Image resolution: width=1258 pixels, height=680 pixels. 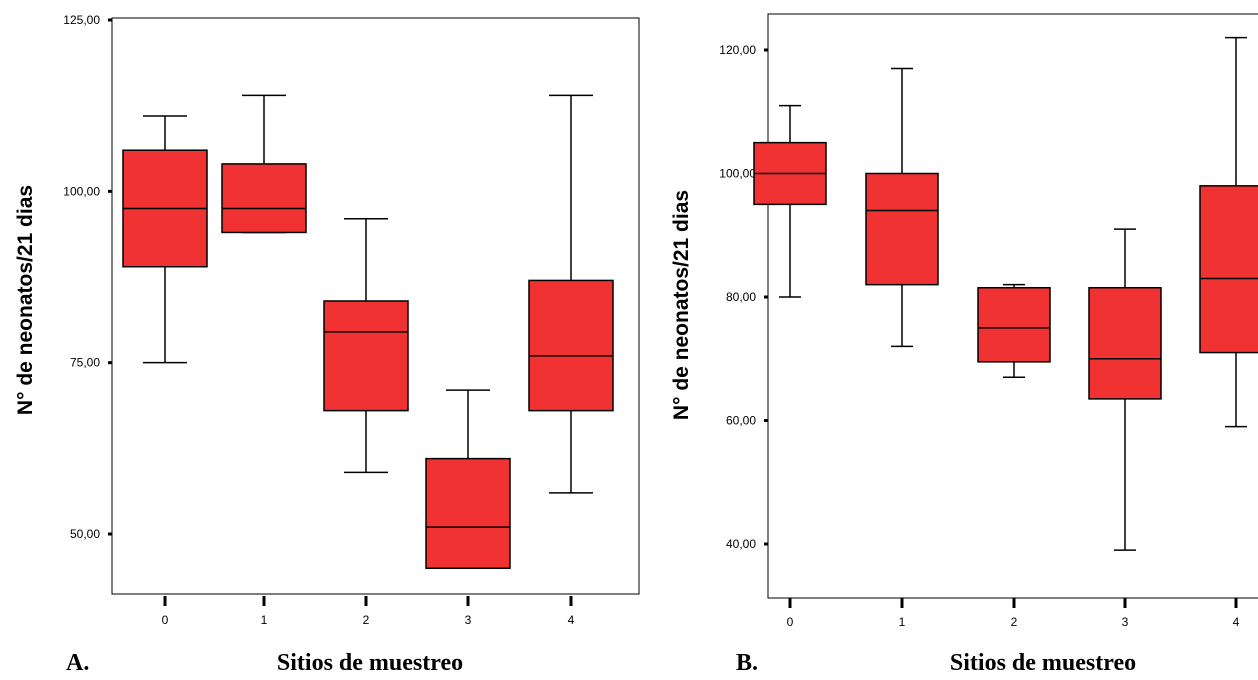 What do you see at coordinates (741, 297) in the screenshot?
I see `panel-b-y-tick-label: 80,00` at bounding box center [741, 297].